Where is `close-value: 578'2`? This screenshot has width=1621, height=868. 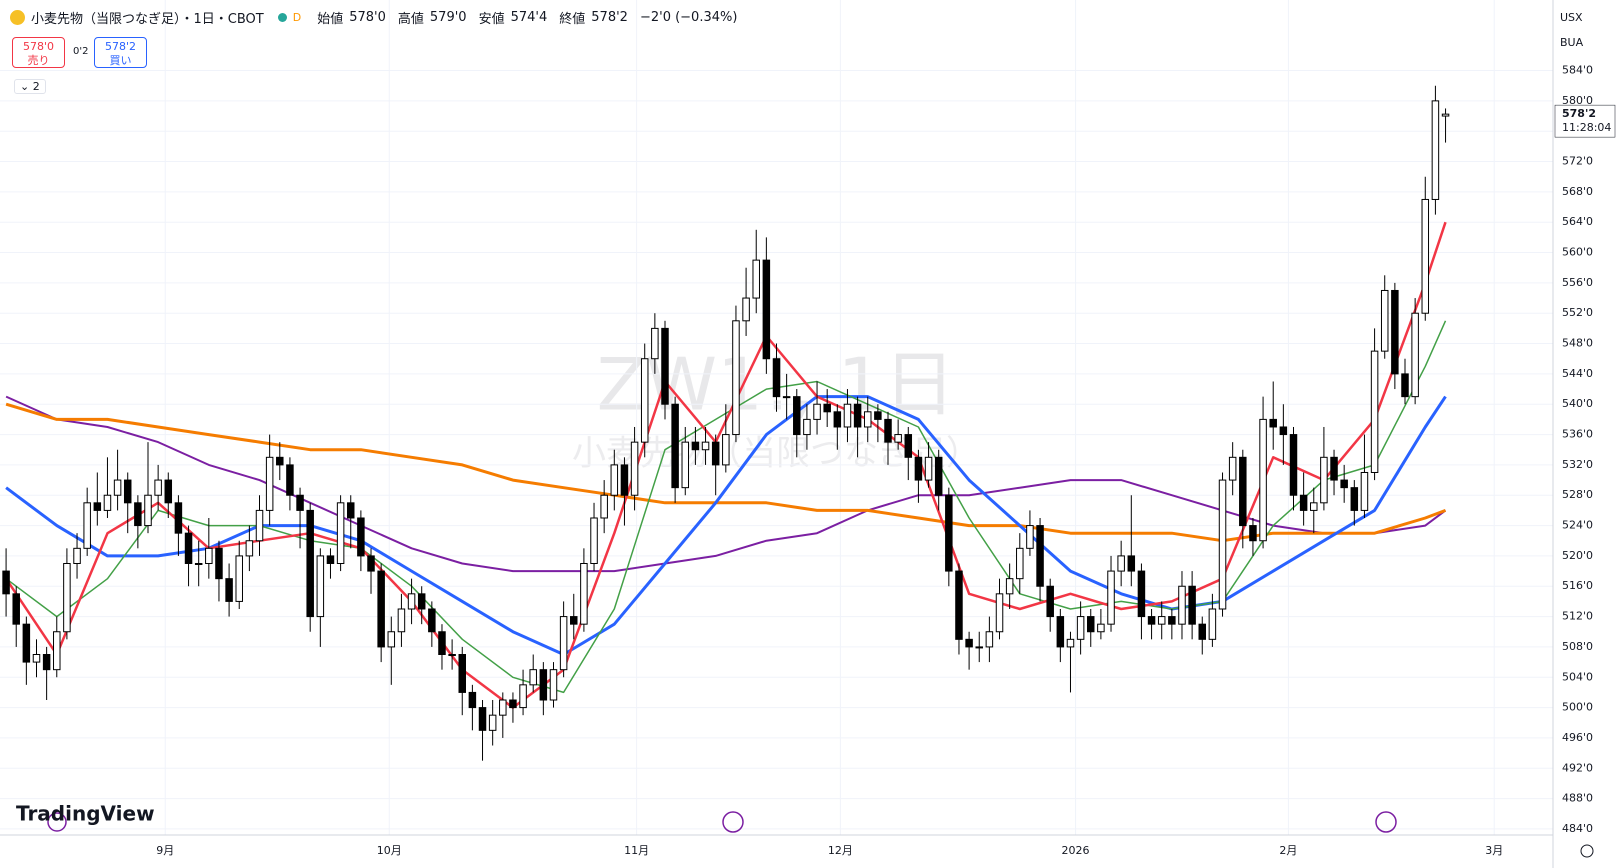 close-value: 578'2 is located at coordinates (609, 17).